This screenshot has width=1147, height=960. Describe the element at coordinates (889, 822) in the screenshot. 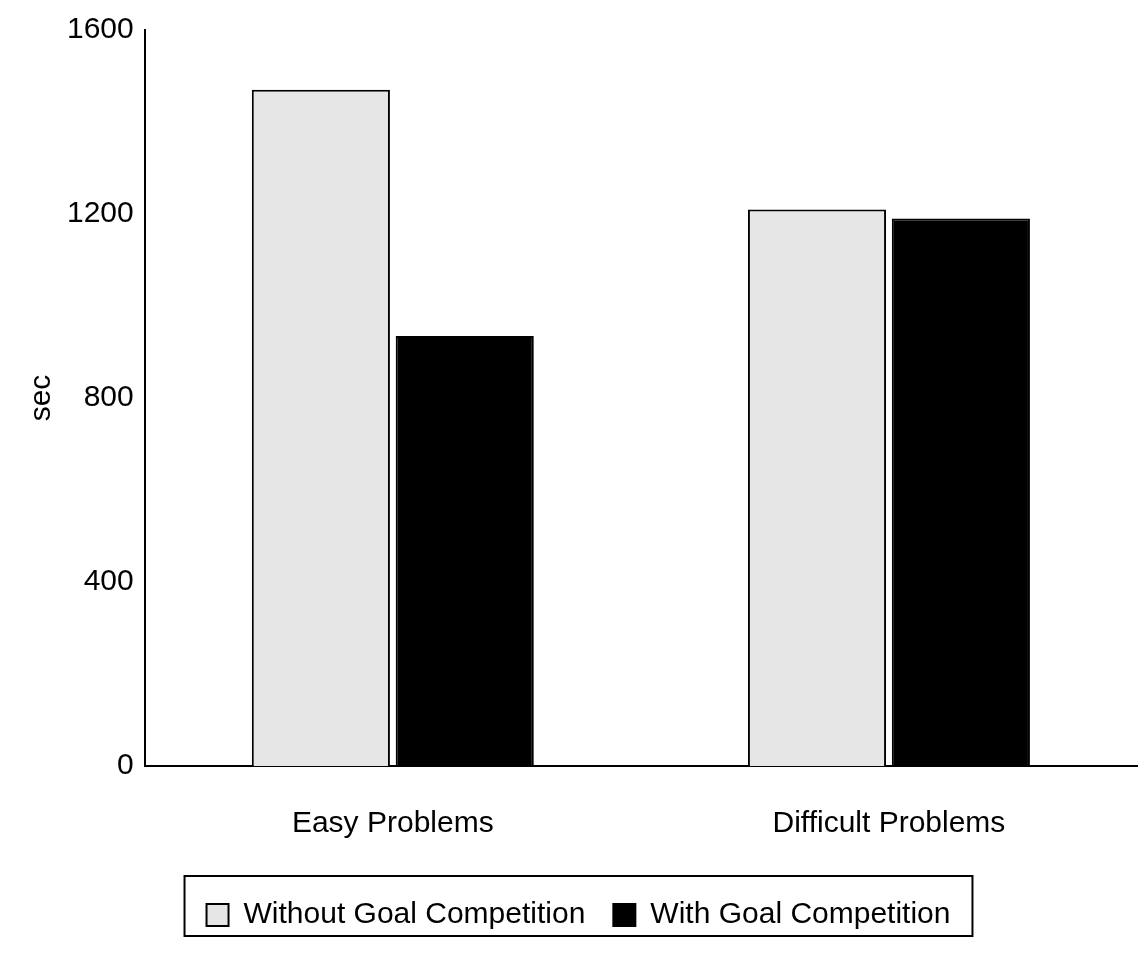

I see `x-tick-label: Difficult Problems` at that location.